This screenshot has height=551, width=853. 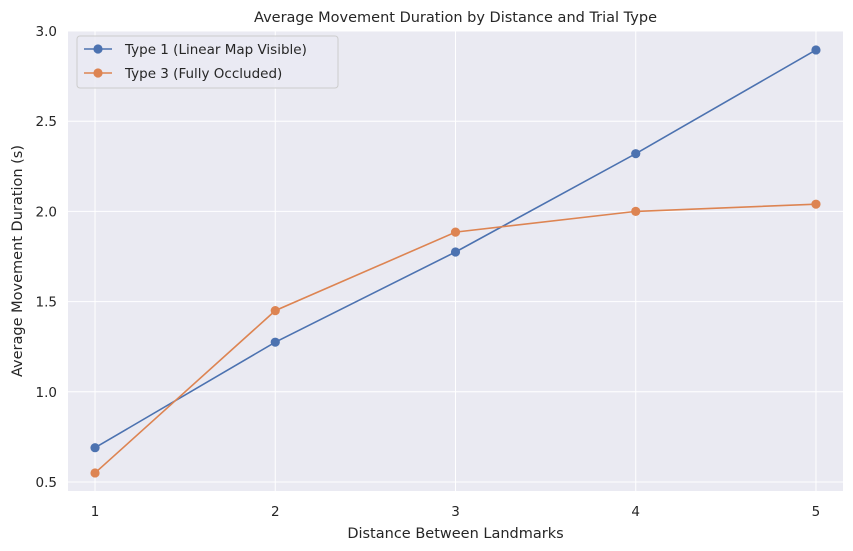 What do you see at coordinates (18, 261) in the screenshot?
I see `y-axis-label: Average Movement Duration (s)` at bounding box center [18, 261].